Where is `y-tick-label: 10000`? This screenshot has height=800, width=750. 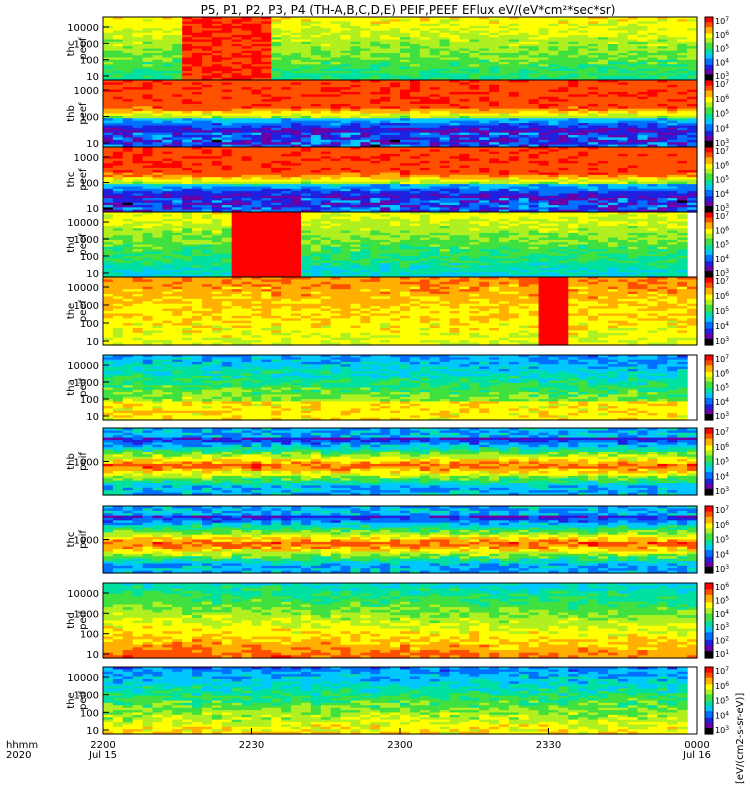
y-tick-label: 10000 is located at coordinates (83, 28).